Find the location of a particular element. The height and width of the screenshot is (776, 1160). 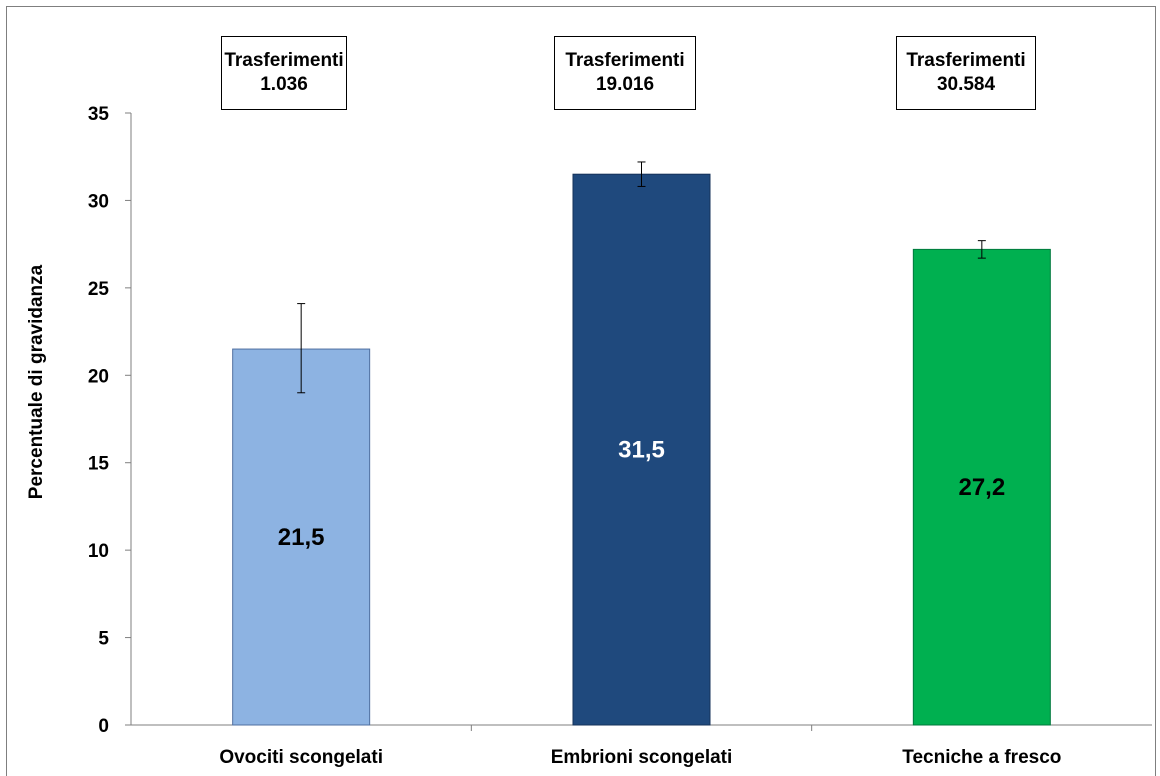

y-tick-label: 10 is located at coordinates (98, 551).